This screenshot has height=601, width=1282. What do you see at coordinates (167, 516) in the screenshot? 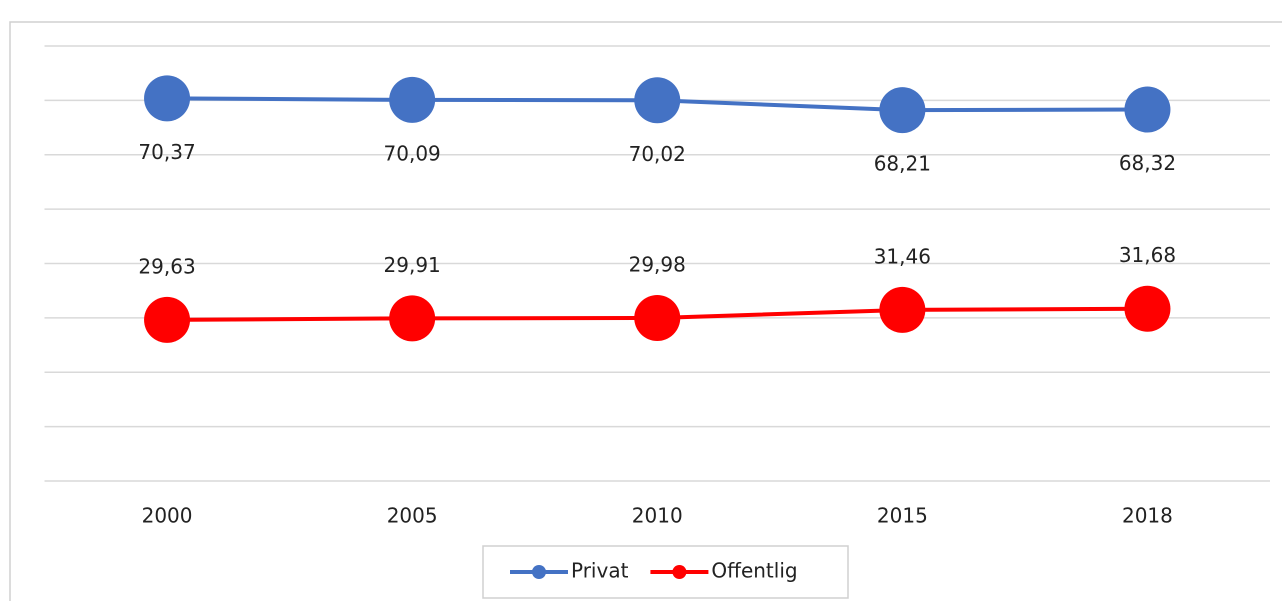
I see `x-tick-label: 2000` at bounding box center [167, 516].